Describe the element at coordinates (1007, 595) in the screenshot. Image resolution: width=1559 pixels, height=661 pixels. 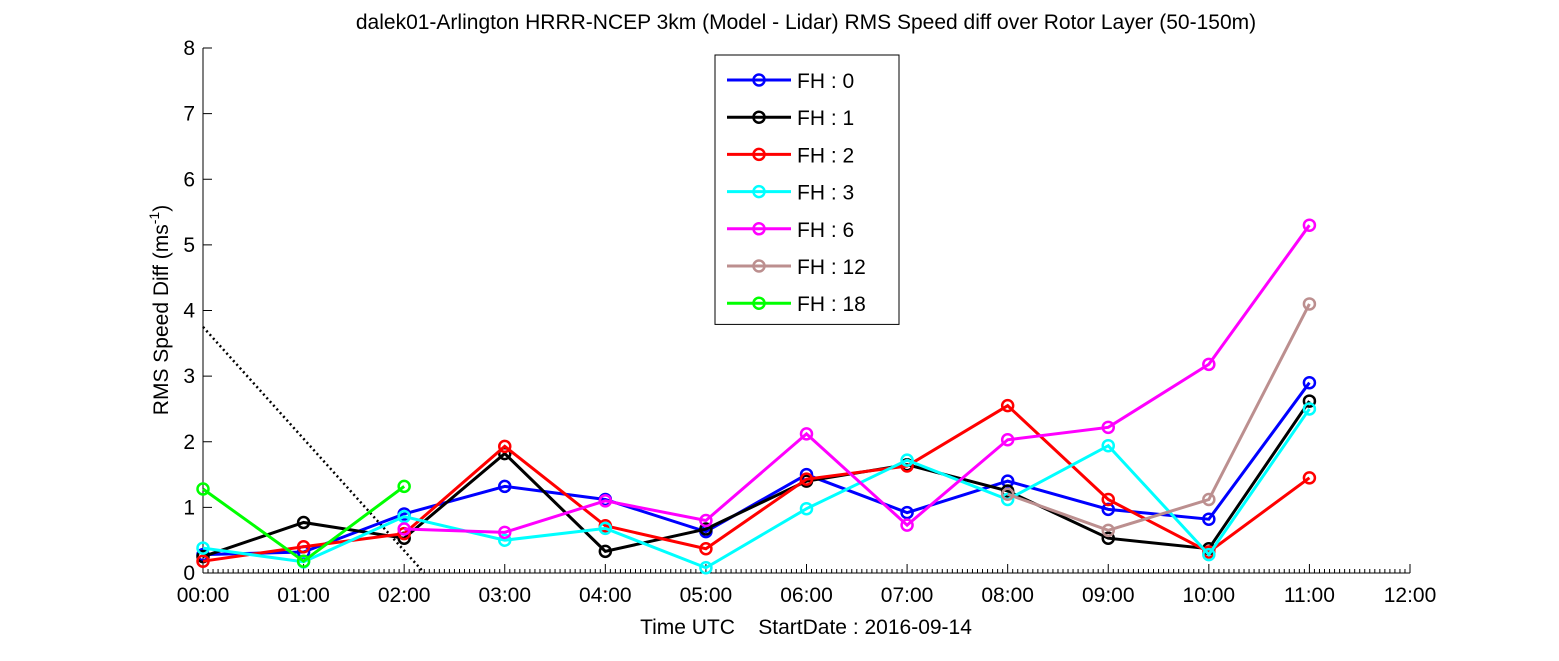
I see `x-tick-label: 08:00` at that location.